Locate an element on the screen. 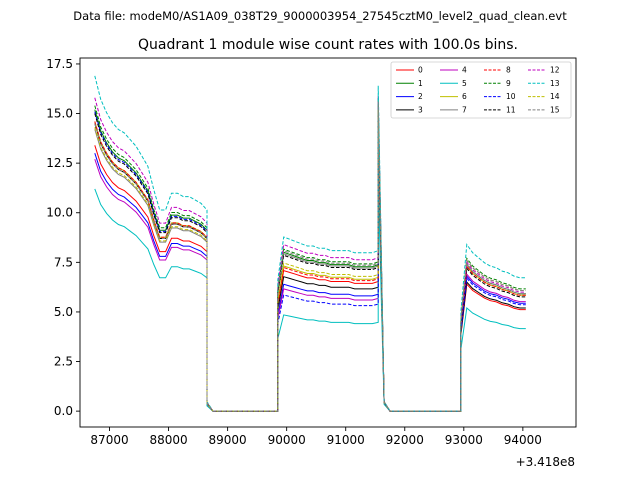 The height and width of the screenshot is (480, 640). x-tick-label: 94000 is located at coordinates (523, 440).